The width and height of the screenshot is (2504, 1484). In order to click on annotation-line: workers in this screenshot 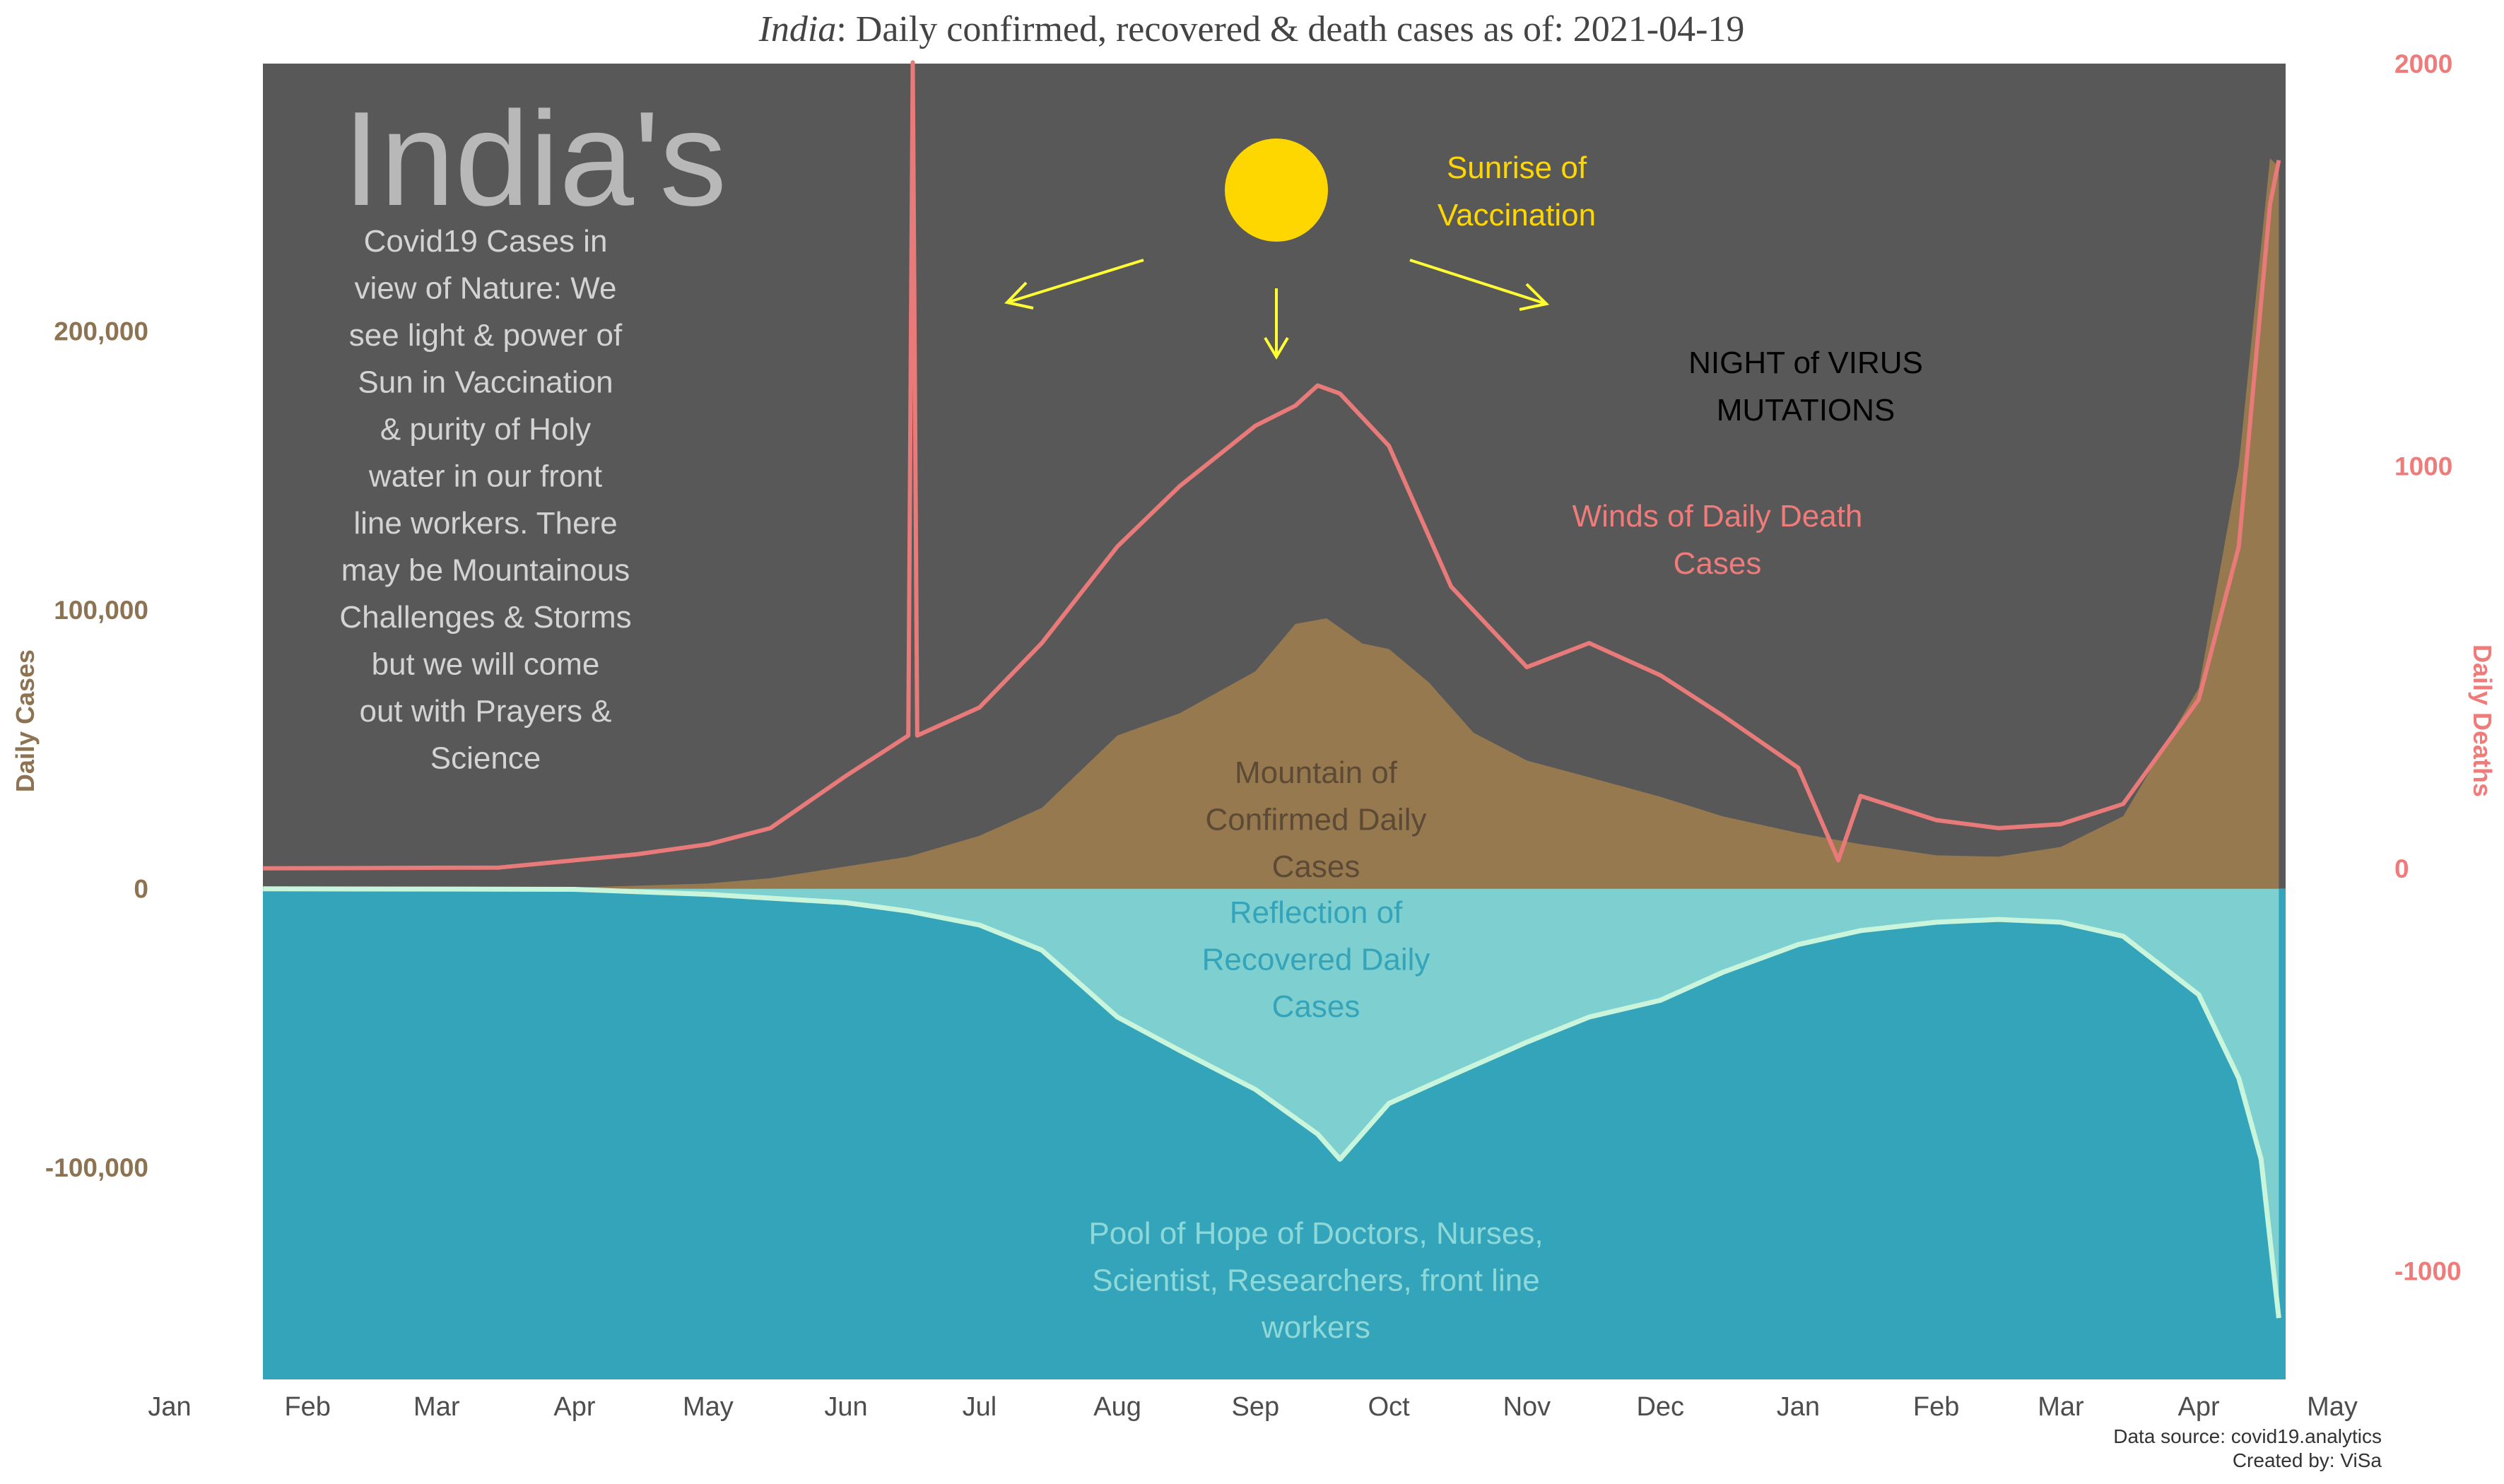, I will do `click(1315, 1327)`.